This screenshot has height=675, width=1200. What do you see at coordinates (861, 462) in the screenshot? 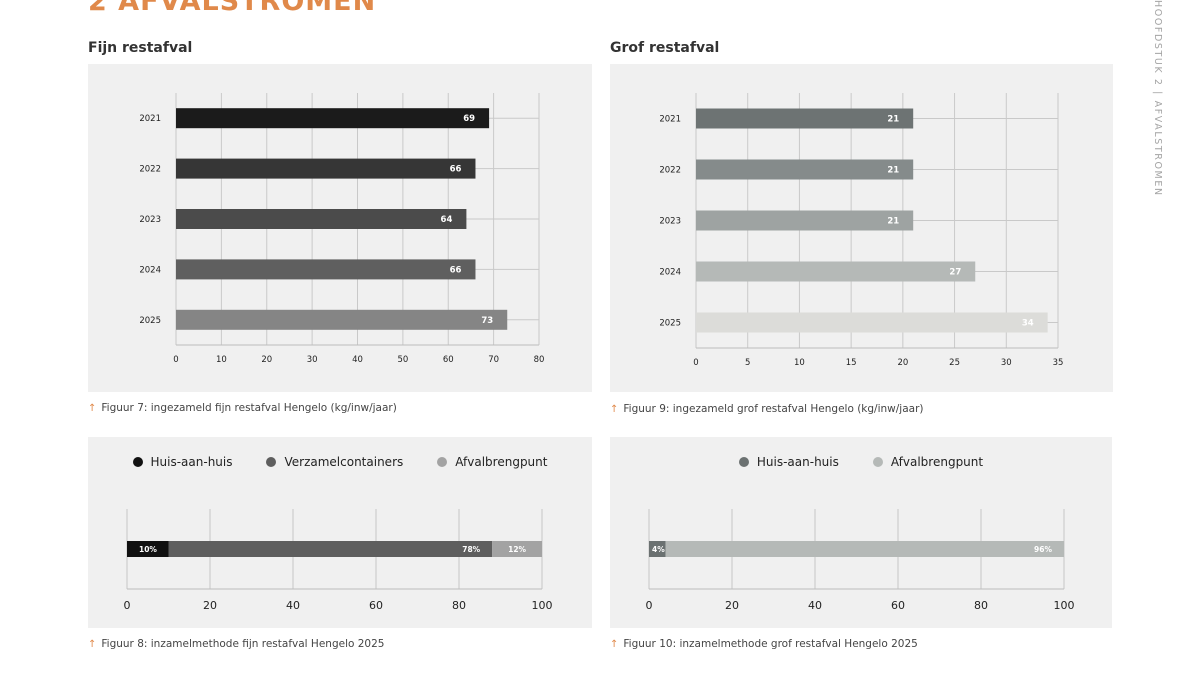
I see `figure-10-legend: Huis-aan-huis Afvalbrengpunt` at bounding box center [861, 462].